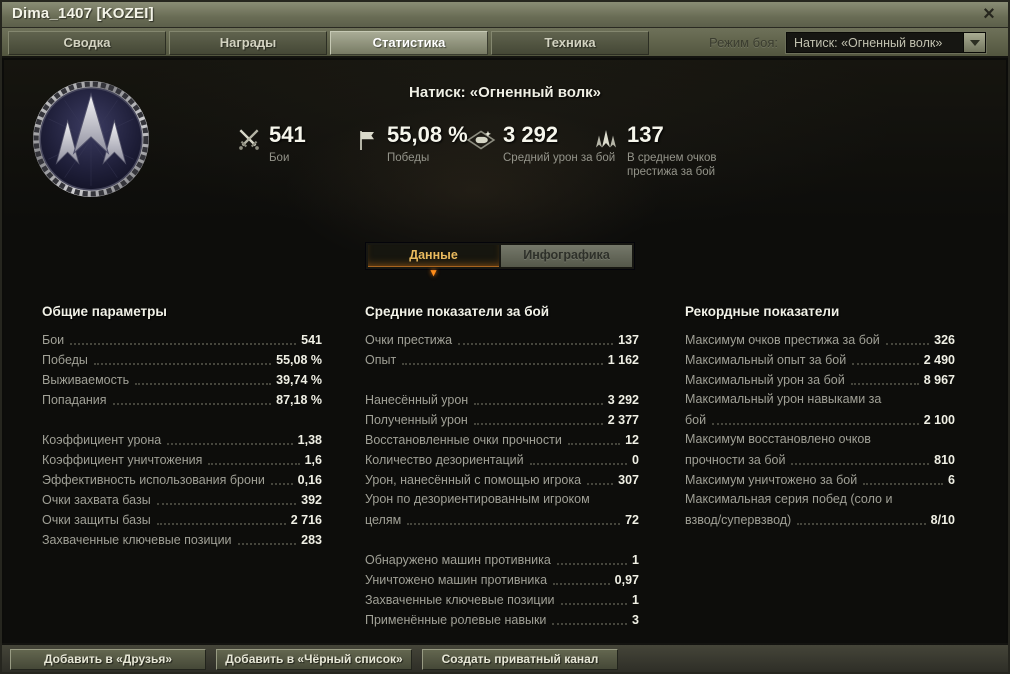 This screenshot has width=1010, height=674. Describe the element at coordinates (735, 460) in the screenshot. I see `stat-label: прочности за бой` at that location.